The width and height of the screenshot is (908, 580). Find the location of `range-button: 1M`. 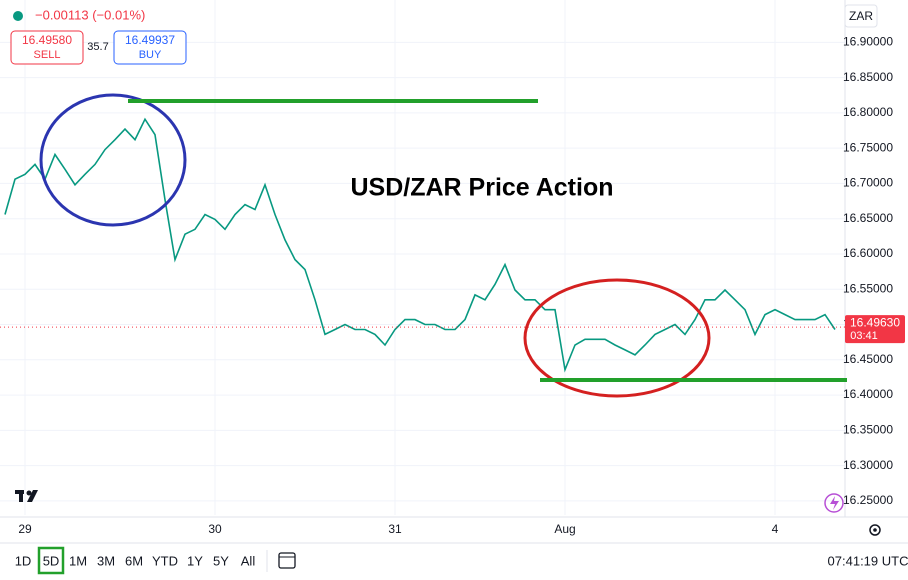

range-button: 1M is located at coordinates (78, 560).